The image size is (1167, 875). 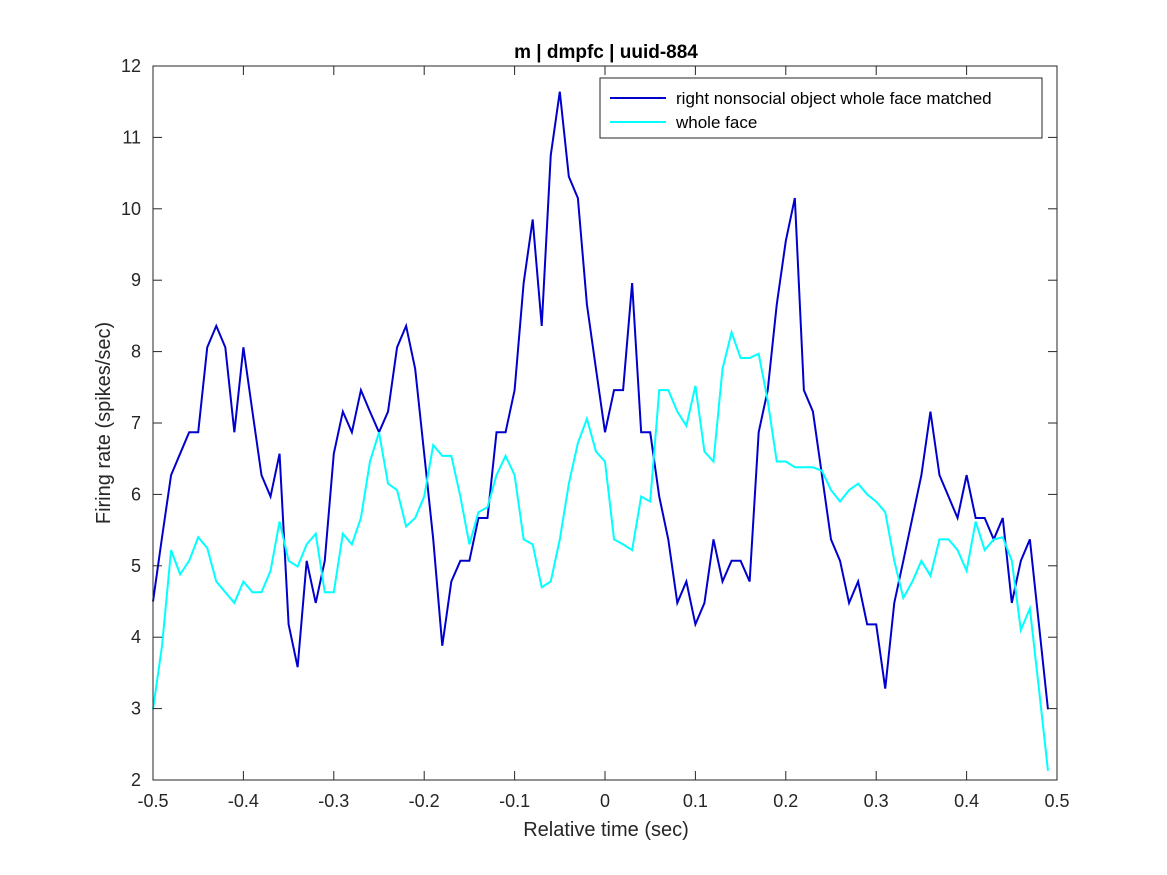 I want to click on legend-label: whole face, so click(x=716, y=122).